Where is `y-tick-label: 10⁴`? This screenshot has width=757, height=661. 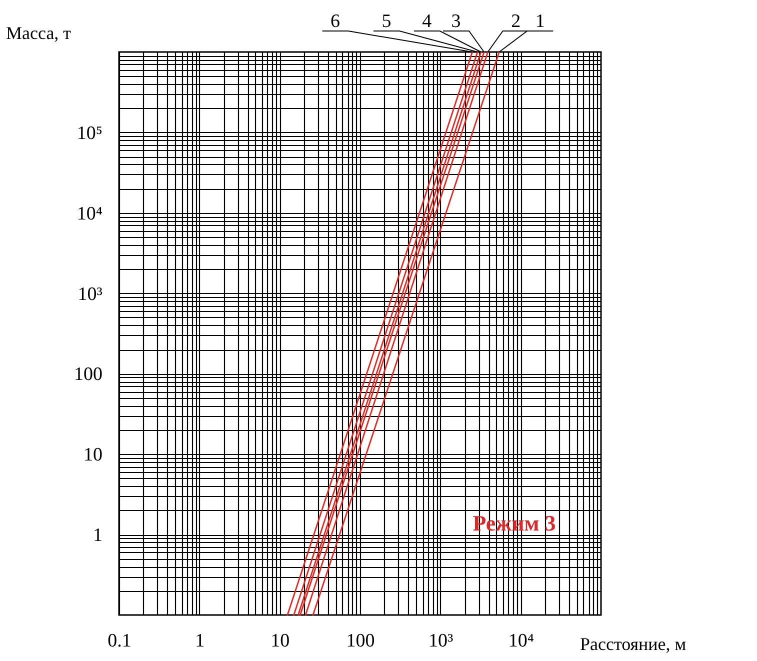 y-tick-label: 10⁴ is located at coordinates (89, 213).